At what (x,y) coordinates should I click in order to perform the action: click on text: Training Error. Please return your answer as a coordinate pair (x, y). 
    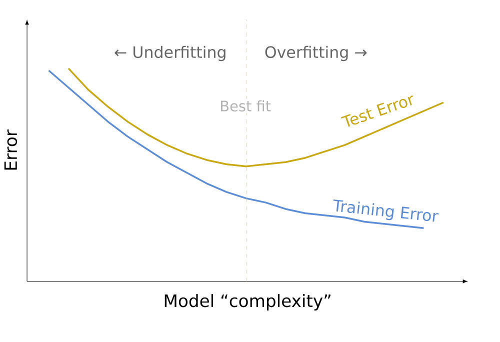
    Looking at the image, I should click on (386, 211).